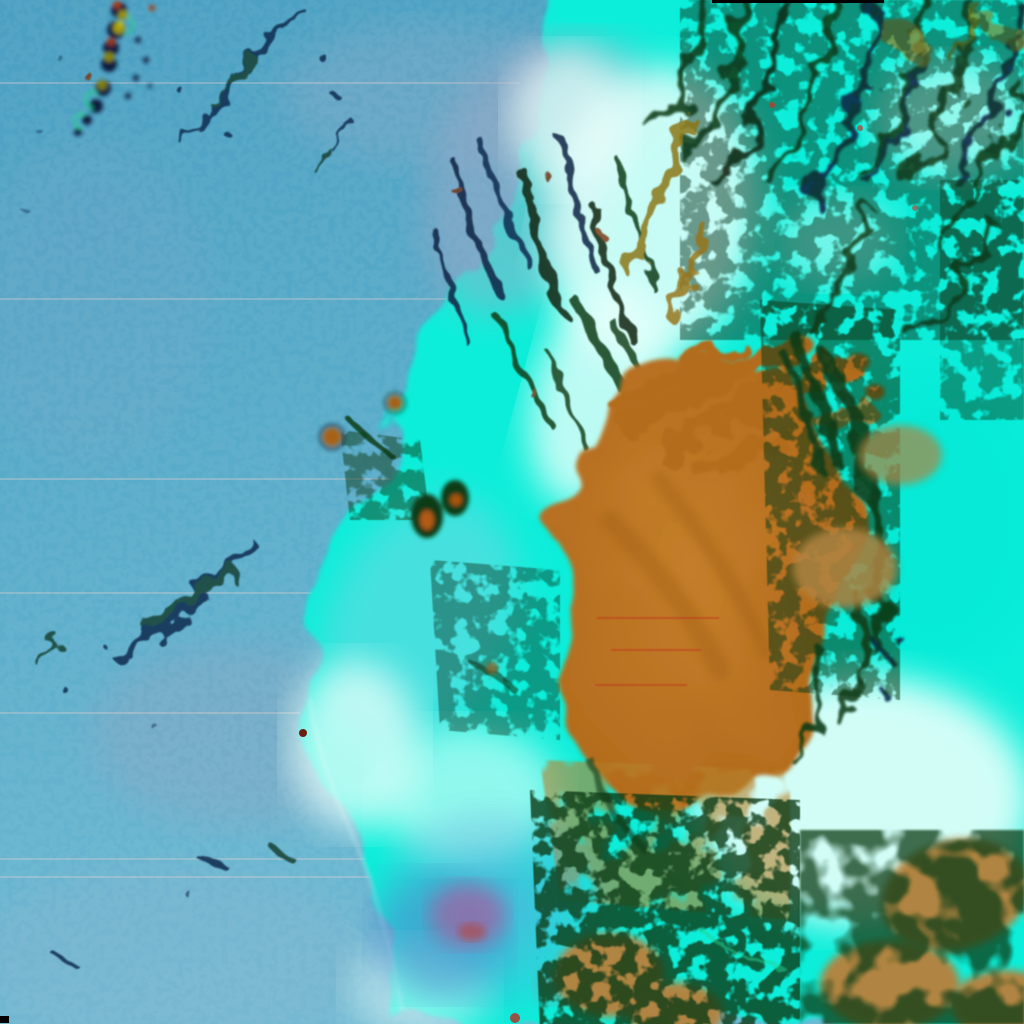 The width and height of the screenshot is (1024, 1024). I want to click on top-edge-black-line, so click(798, 1).